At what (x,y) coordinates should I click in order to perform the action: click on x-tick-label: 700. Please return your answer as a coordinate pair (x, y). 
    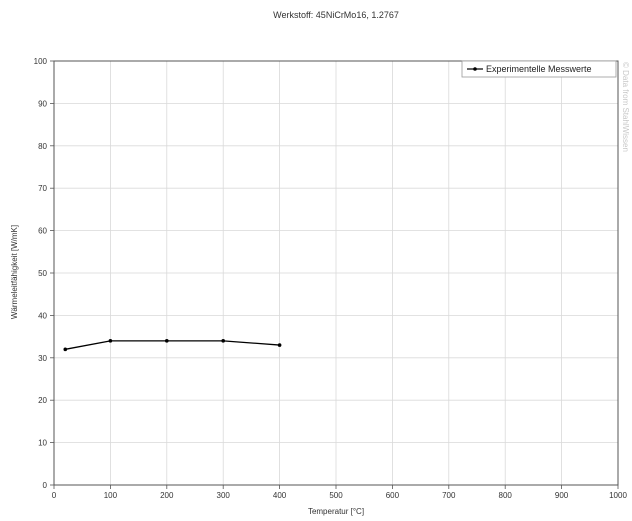
    Looking at the image, I should click on (449, 495).